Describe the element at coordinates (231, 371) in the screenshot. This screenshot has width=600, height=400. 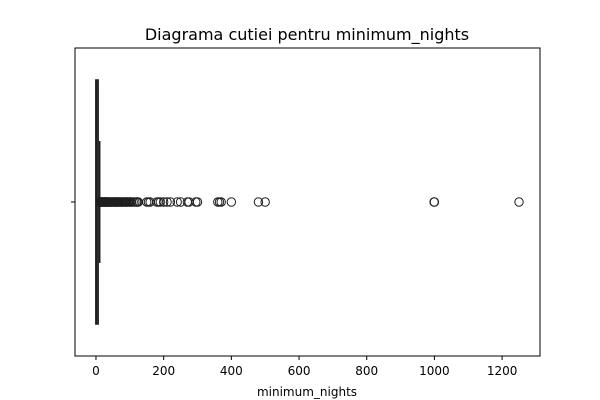
I see `x-tick-label: 400` at that location.